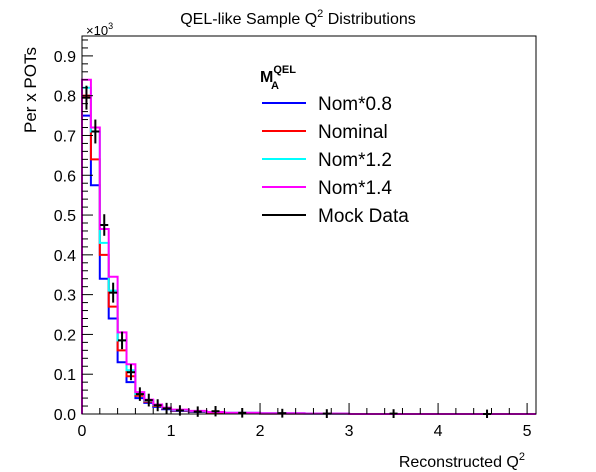 The image size is (596, 472). I want to click on y-multiplier: ×10³, so click(99, 29).